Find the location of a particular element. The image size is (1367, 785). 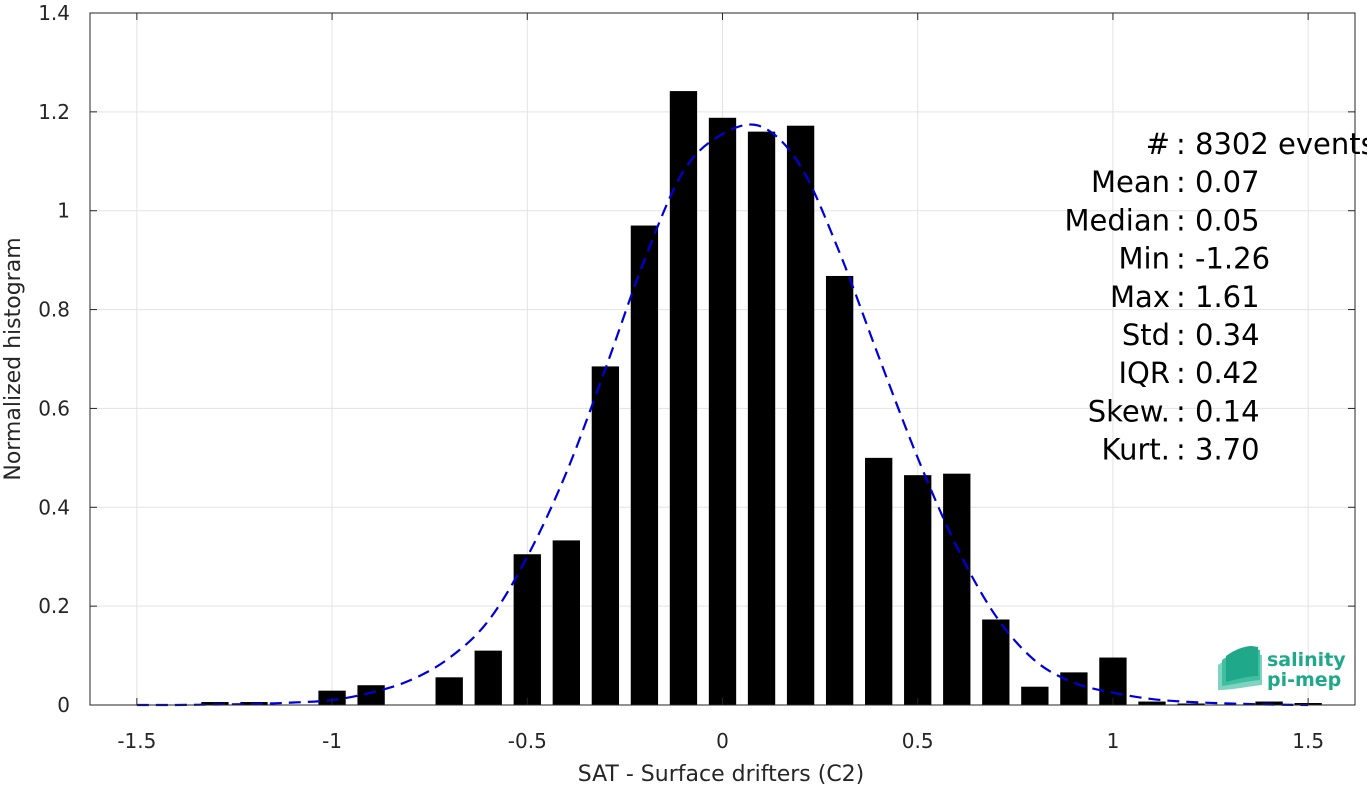

y-tick-label: 1.4 is located at coordinates (54, 13).